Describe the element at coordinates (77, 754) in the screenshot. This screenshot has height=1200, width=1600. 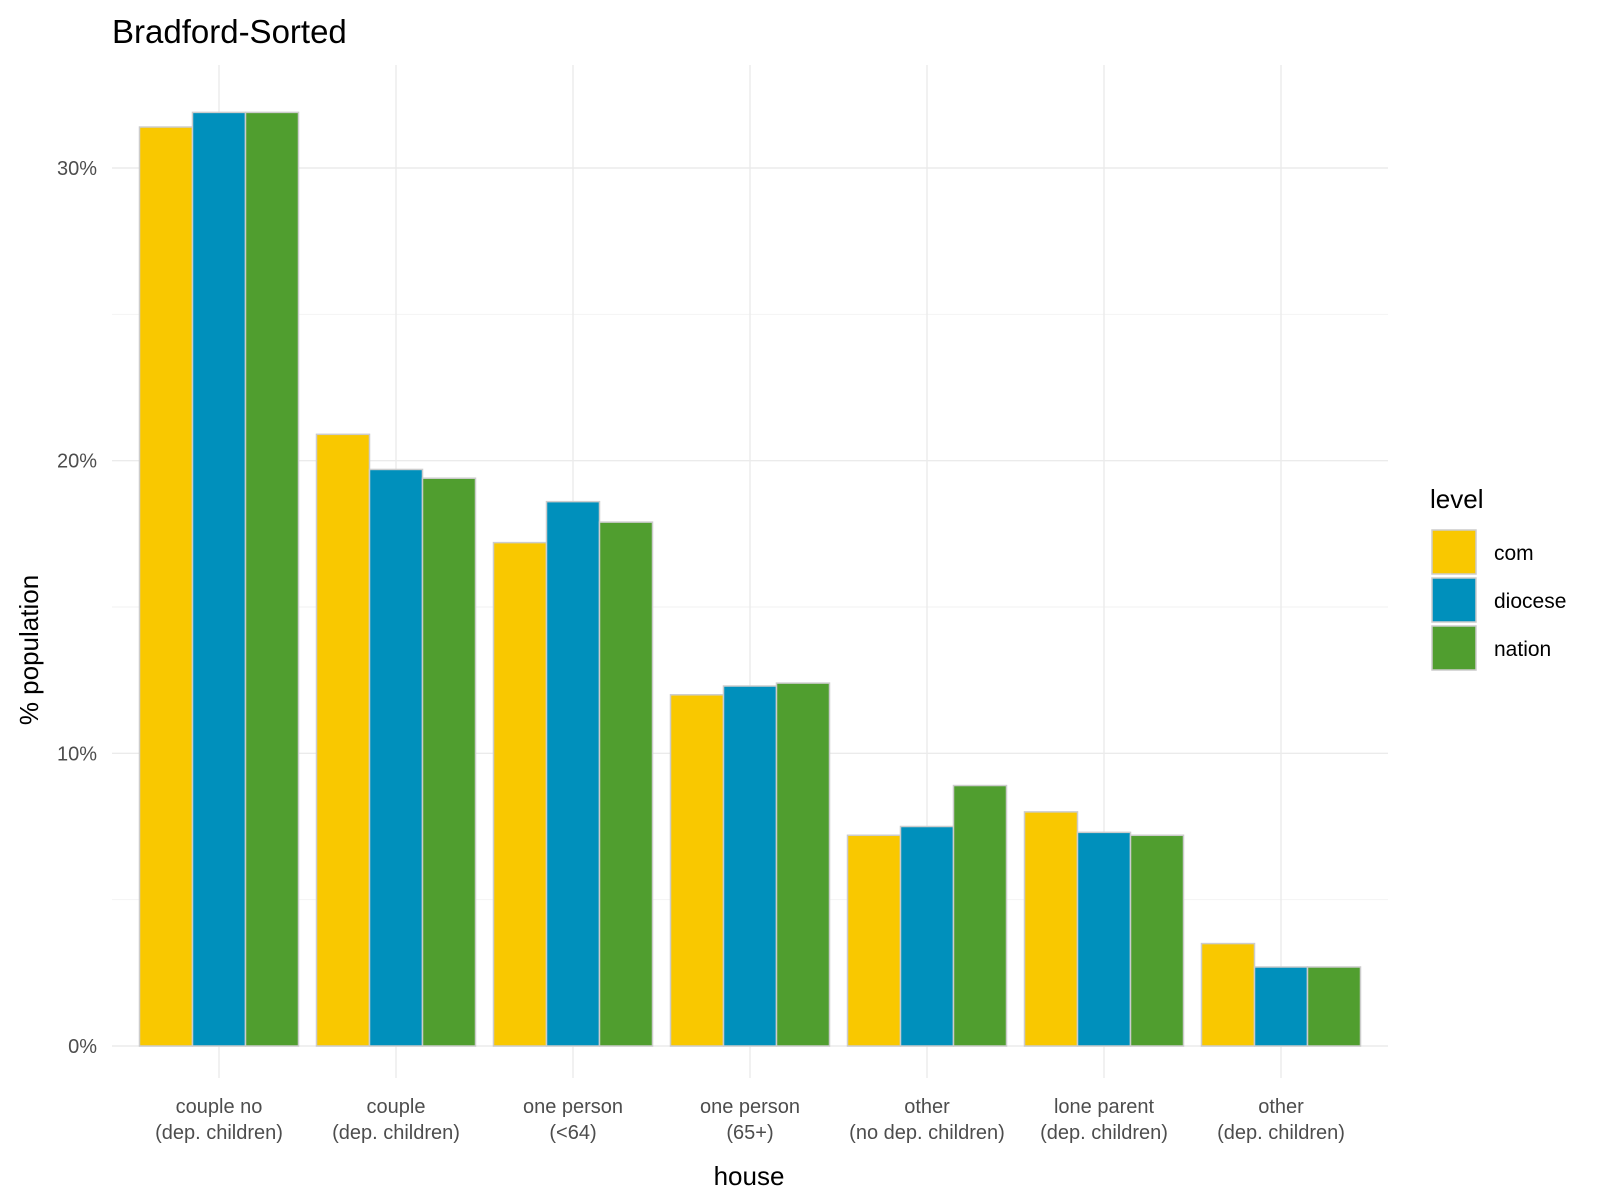
I see `y-tick-label: 10%` at that location.